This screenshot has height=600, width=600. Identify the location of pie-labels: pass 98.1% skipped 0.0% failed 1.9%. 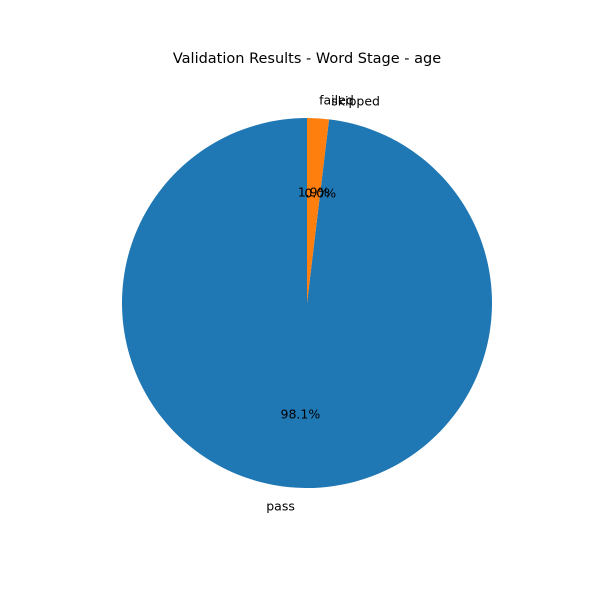
(323, 302).